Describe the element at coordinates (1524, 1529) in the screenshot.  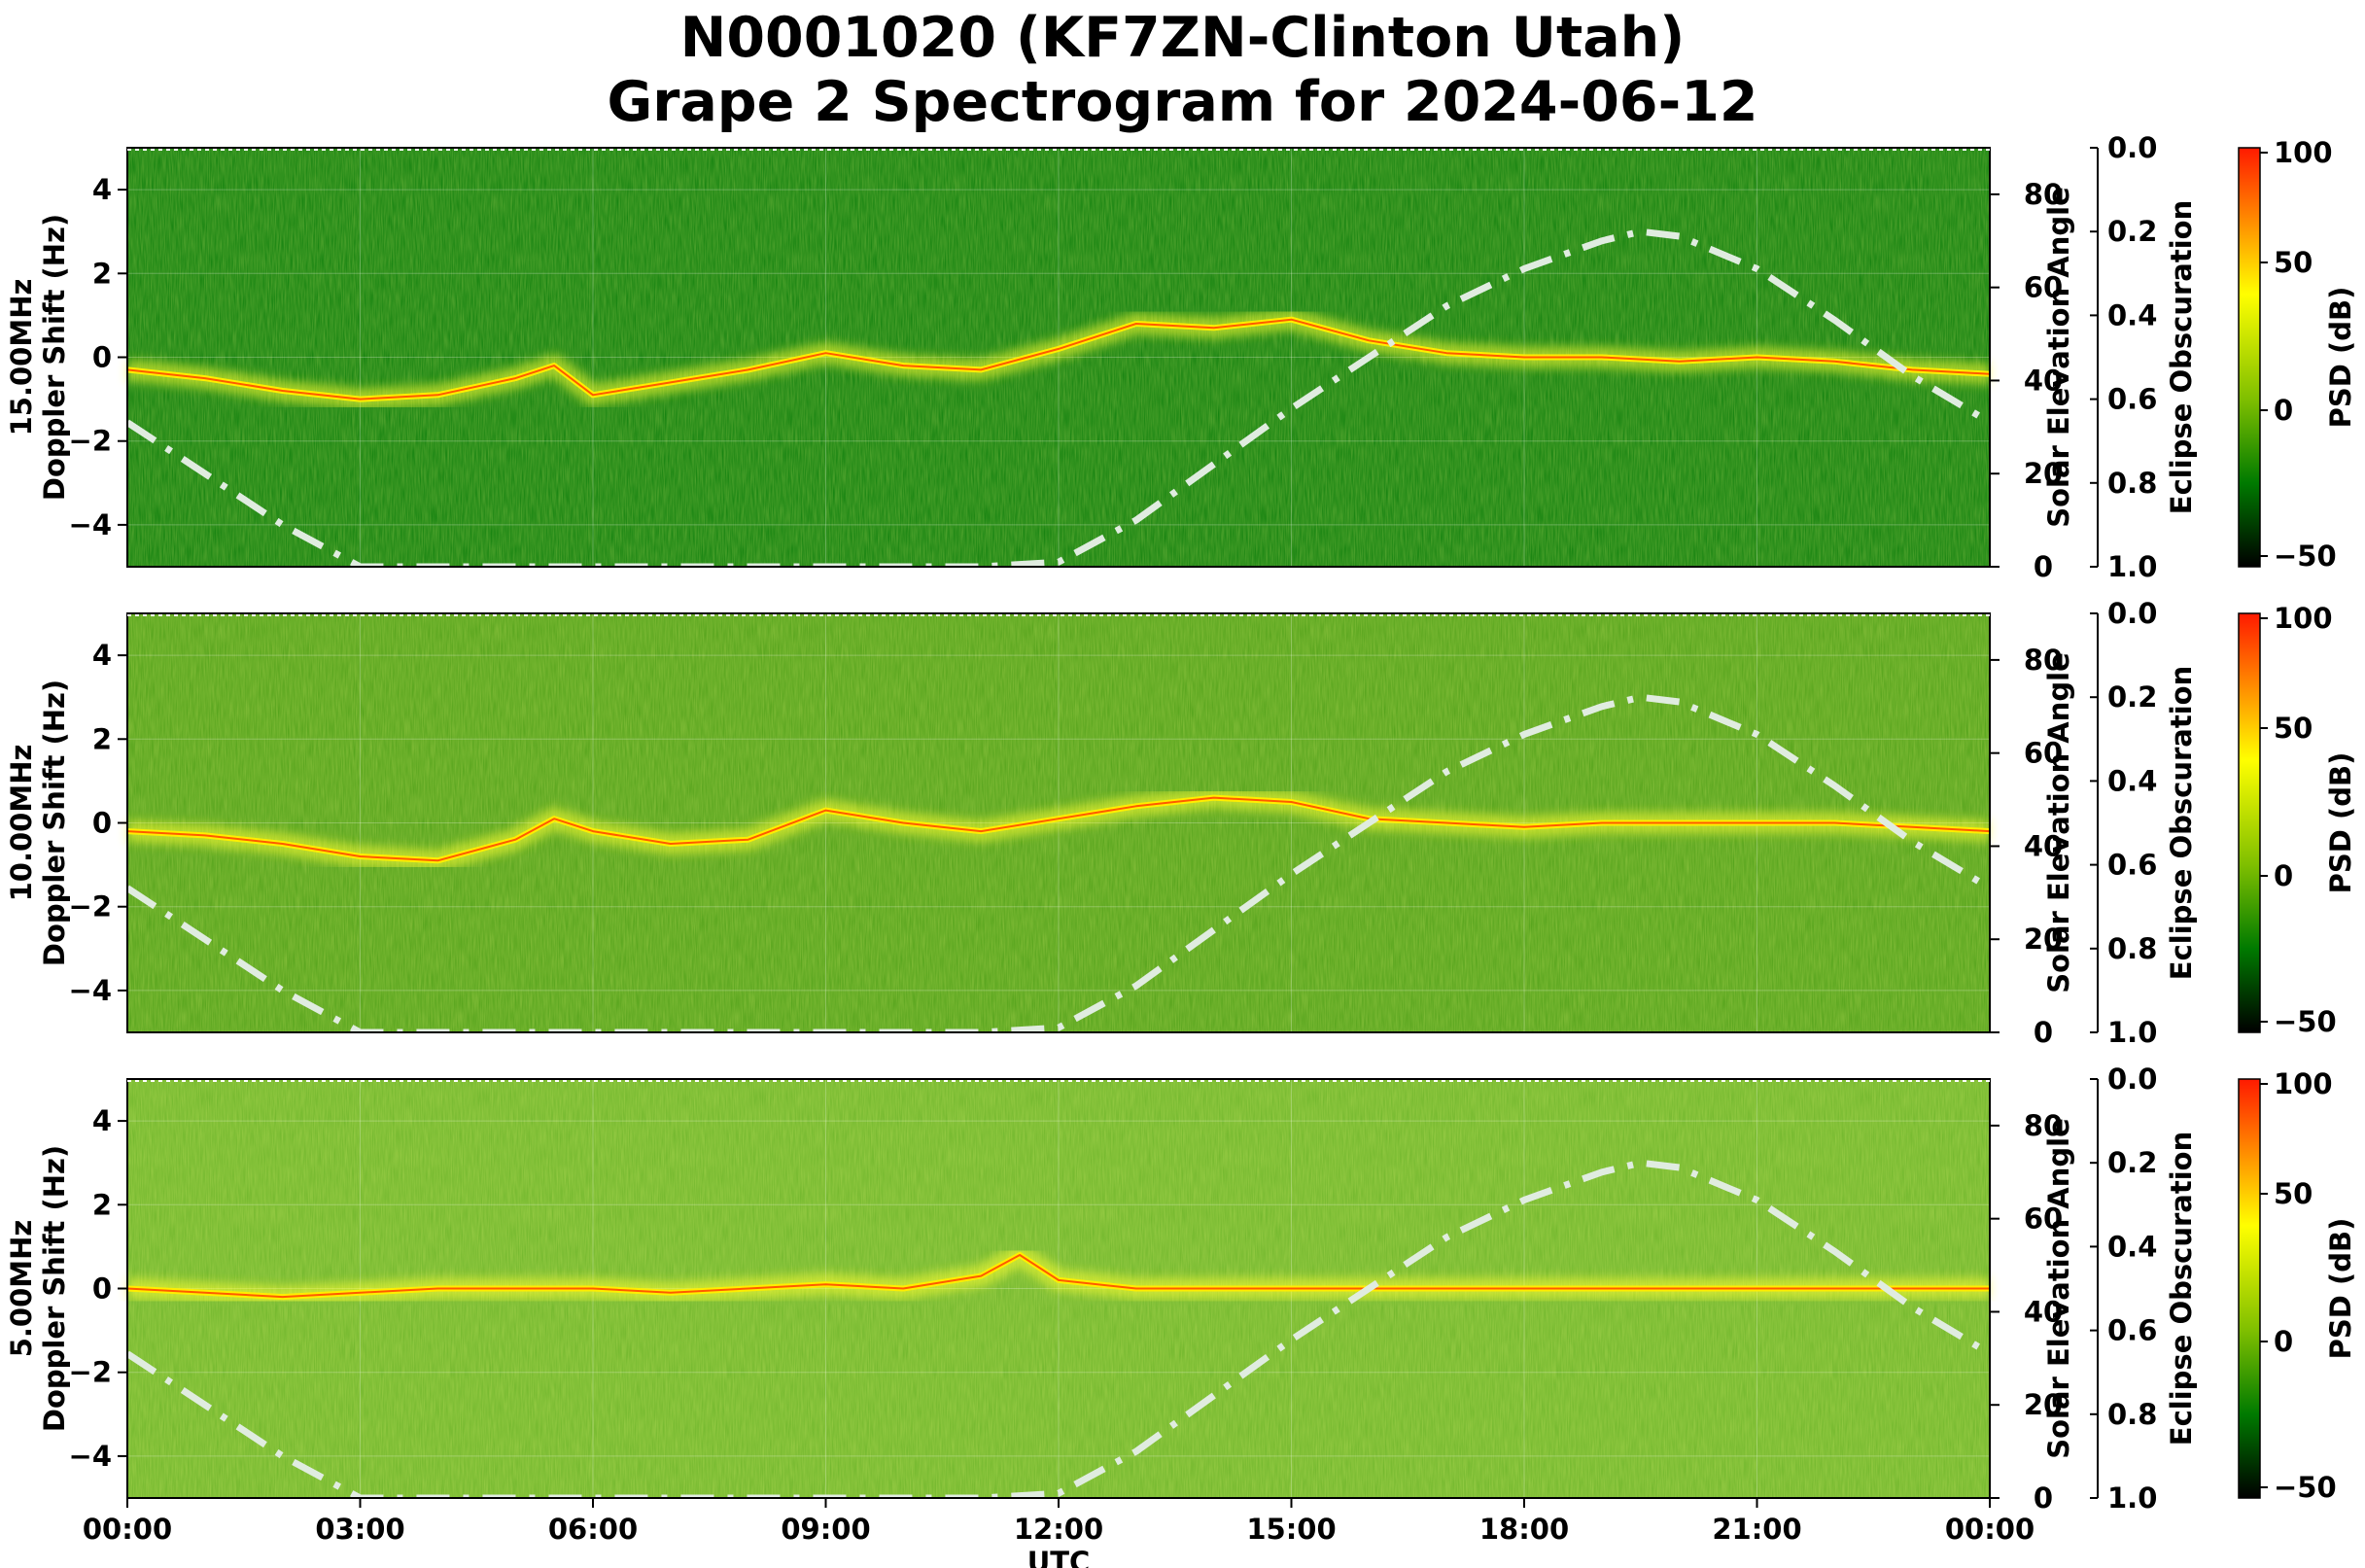
I see `x-tick-label: 18:00` at that location.